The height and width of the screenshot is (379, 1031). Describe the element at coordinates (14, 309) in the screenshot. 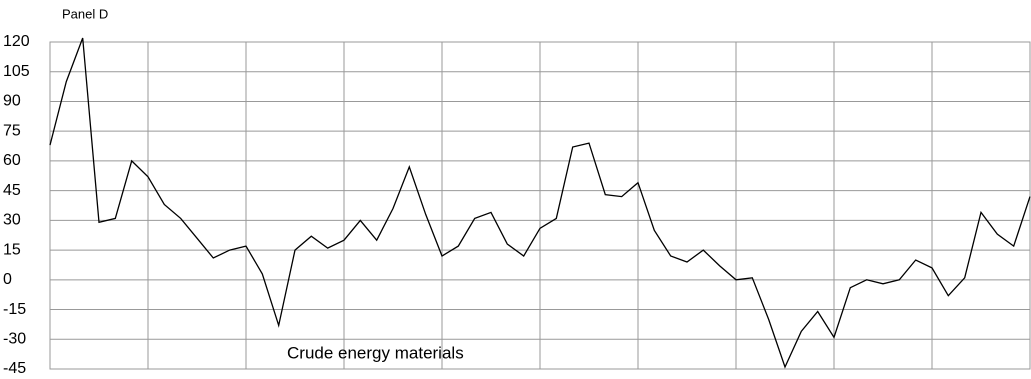

I see `y-tick-label: -15` at that location.